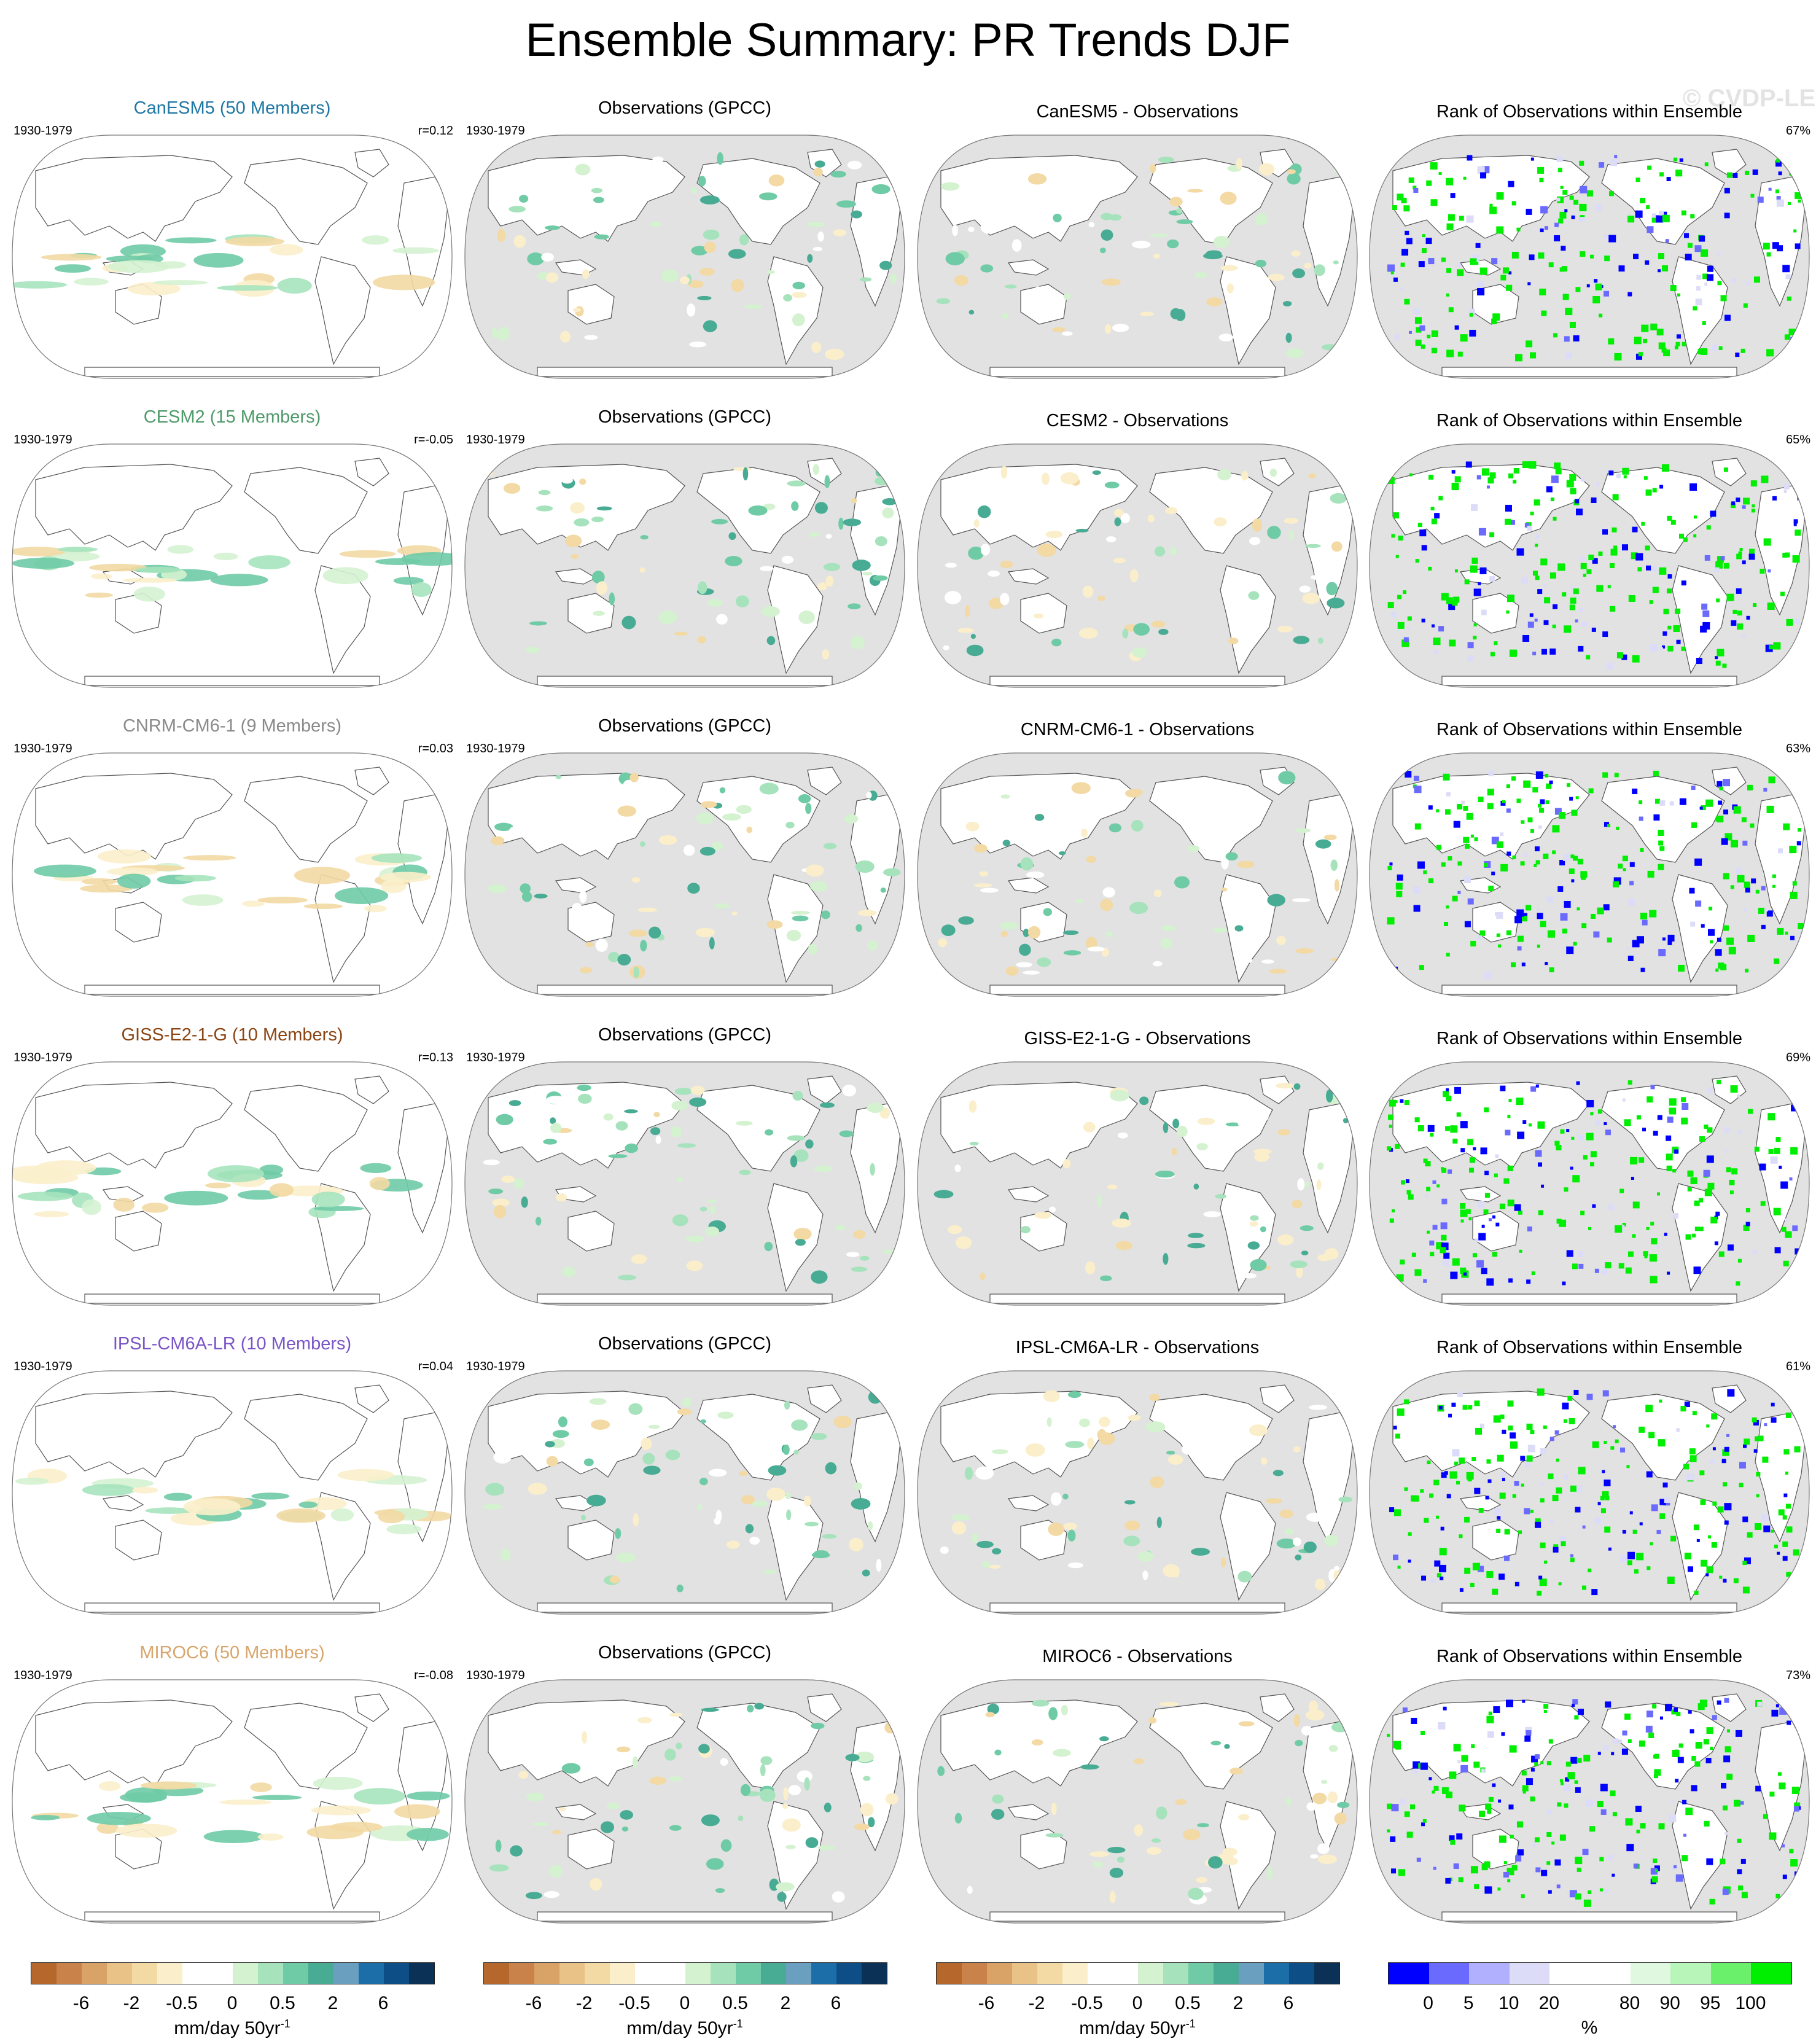  What do you see at coordinates (43, 440) in the screenshot?
I see `period-label: 1930-1979` at bounding box center [43, 440].